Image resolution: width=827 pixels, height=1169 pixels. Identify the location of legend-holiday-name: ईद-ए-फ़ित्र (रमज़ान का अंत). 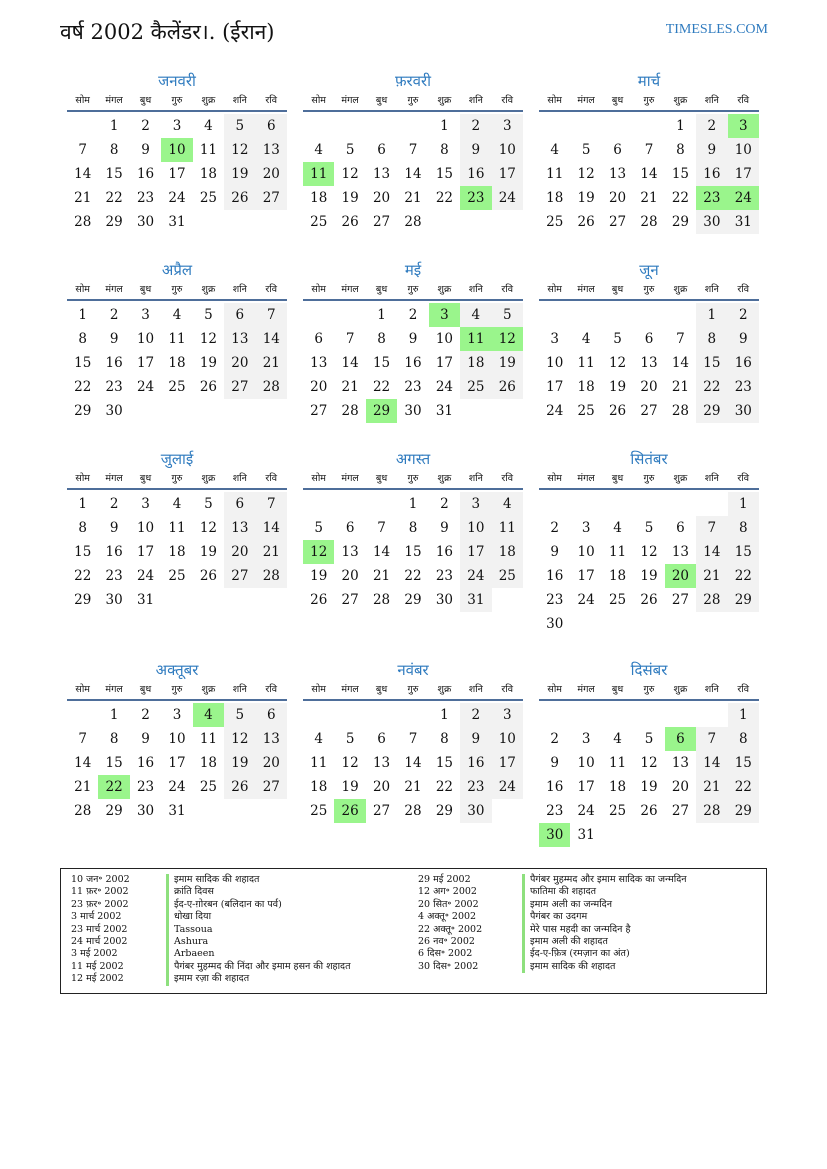
(576, 954).